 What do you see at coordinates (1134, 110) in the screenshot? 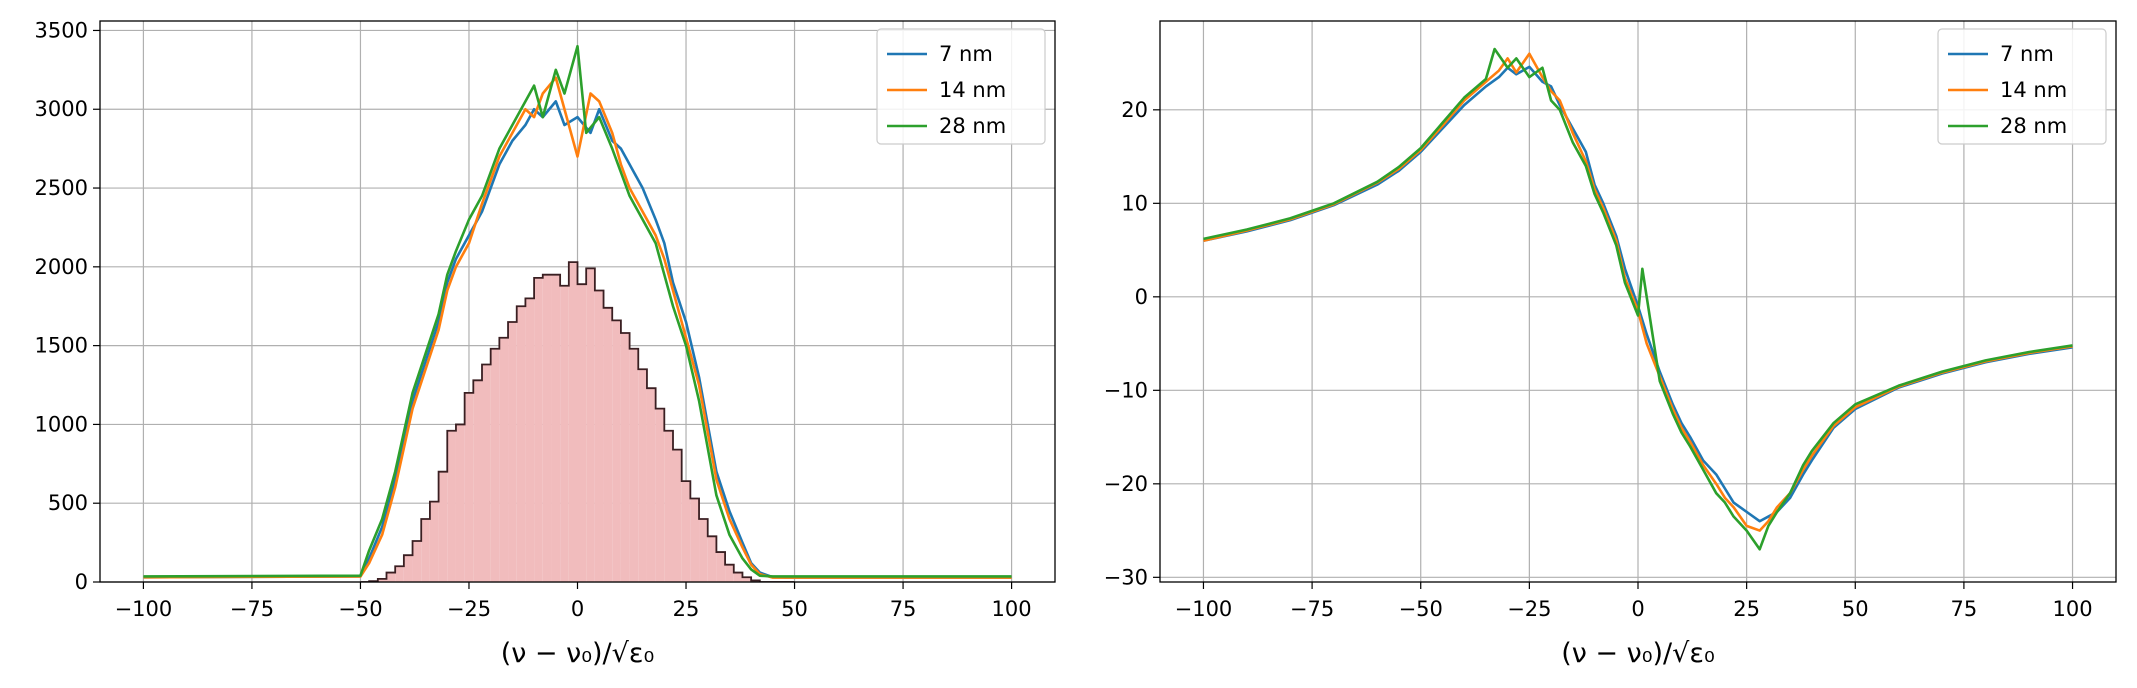
I see `y-tick-label: 20` at bounding box center [1134, 110].